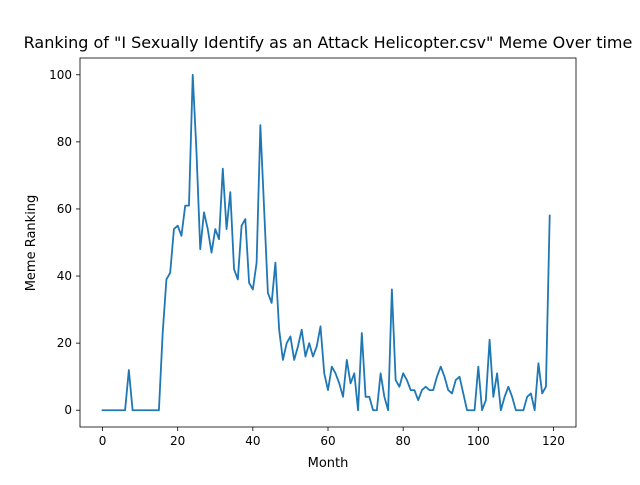  I want to click on y-tick-label: 20, so click(64, 343).